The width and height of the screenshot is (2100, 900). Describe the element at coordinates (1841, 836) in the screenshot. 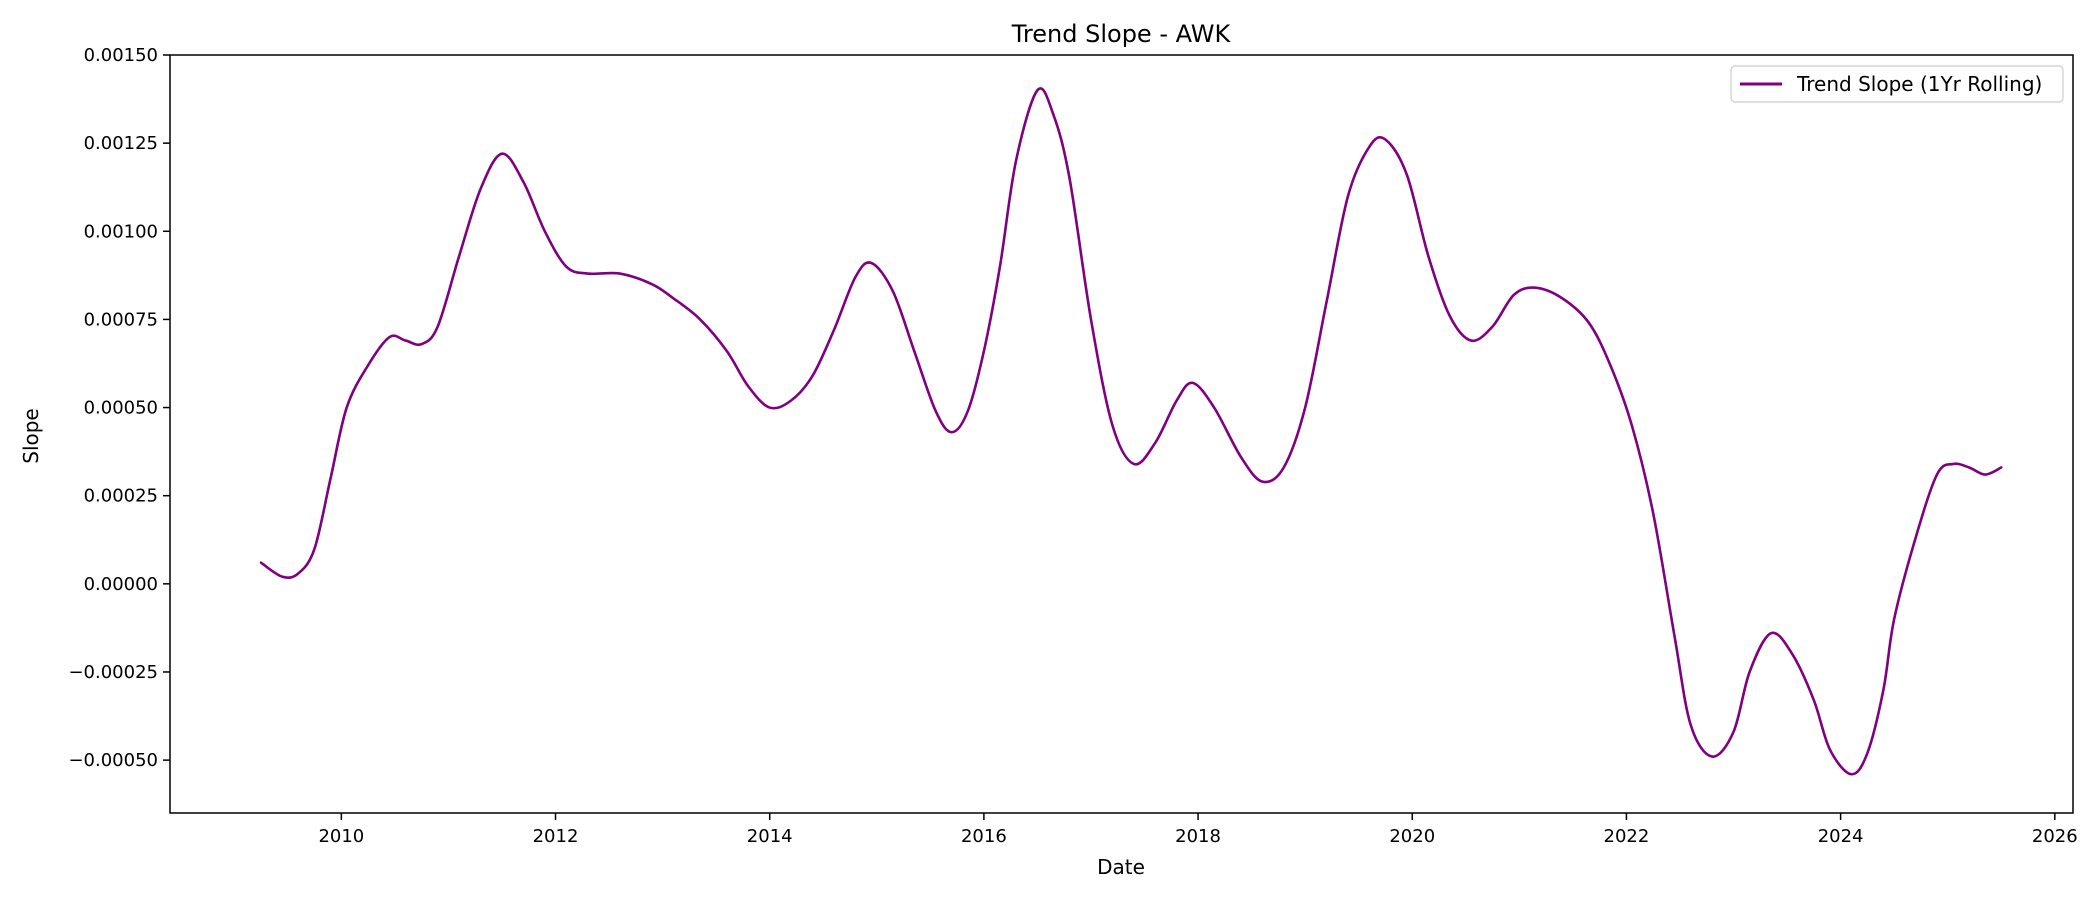

I see `x-tick-label: 2024` at that location.